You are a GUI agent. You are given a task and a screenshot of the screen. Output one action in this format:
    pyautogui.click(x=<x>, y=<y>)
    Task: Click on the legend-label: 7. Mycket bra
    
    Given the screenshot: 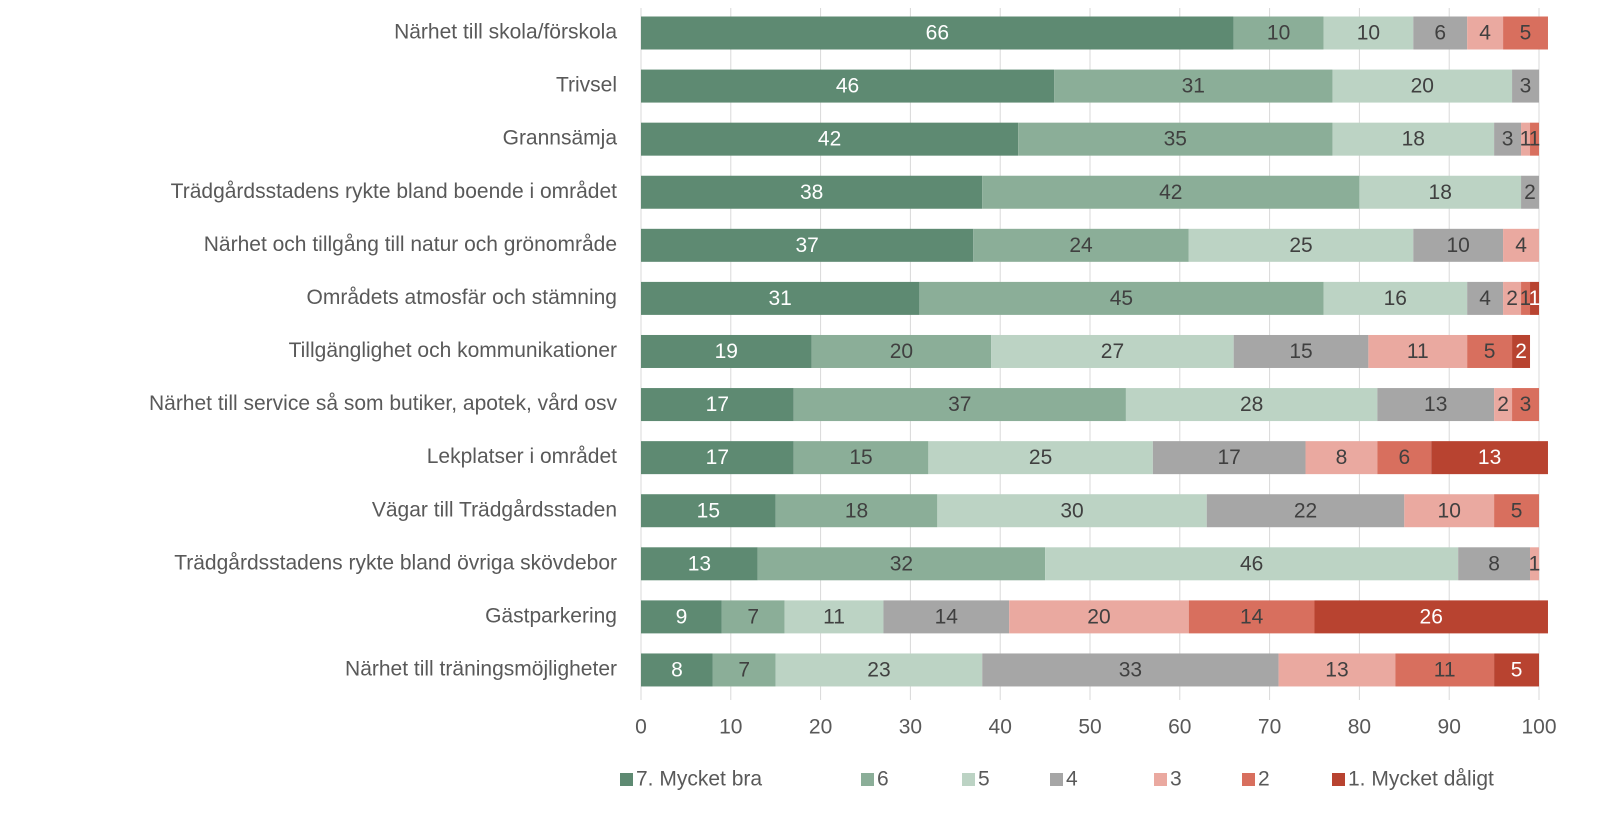 What is the action you would take?
    pyautogui.click(x=699, y=779)
    